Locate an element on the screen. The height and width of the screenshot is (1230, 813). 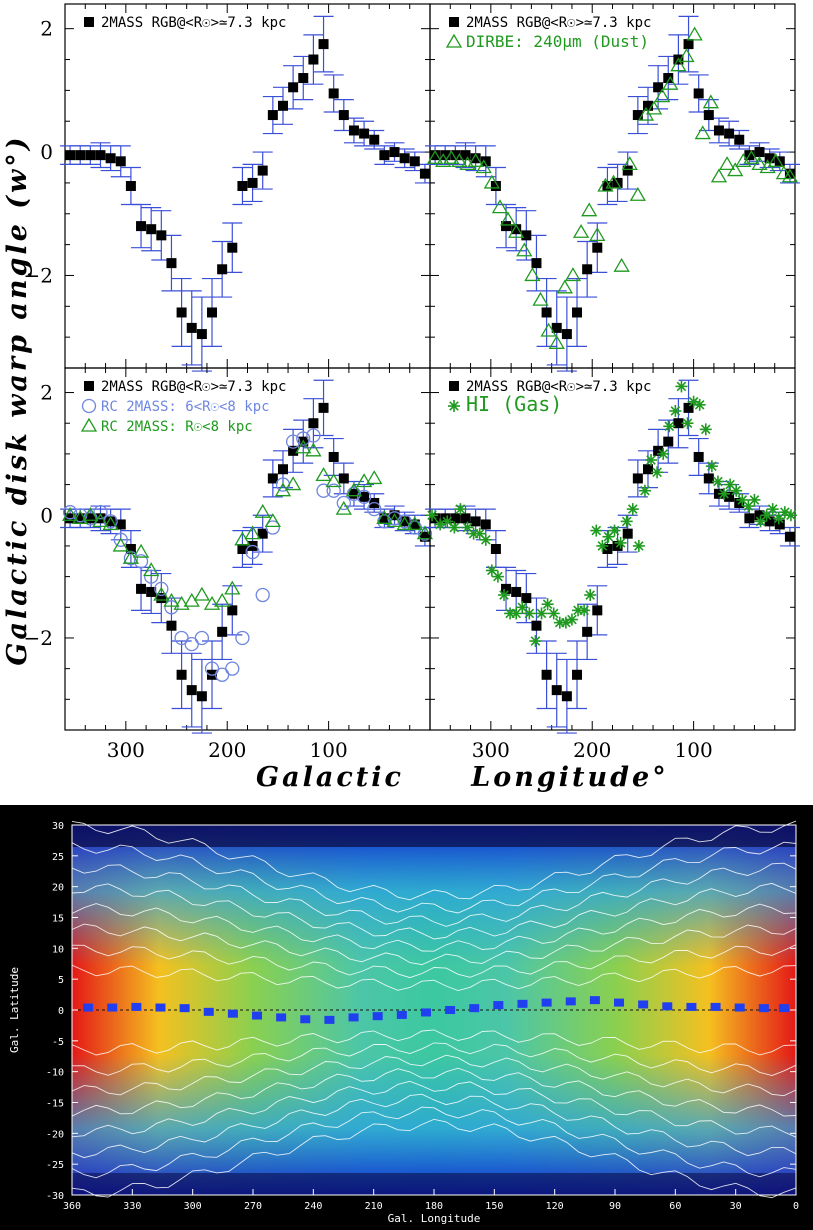
x-tick-label: 200 is located at coordinates (592, 750).